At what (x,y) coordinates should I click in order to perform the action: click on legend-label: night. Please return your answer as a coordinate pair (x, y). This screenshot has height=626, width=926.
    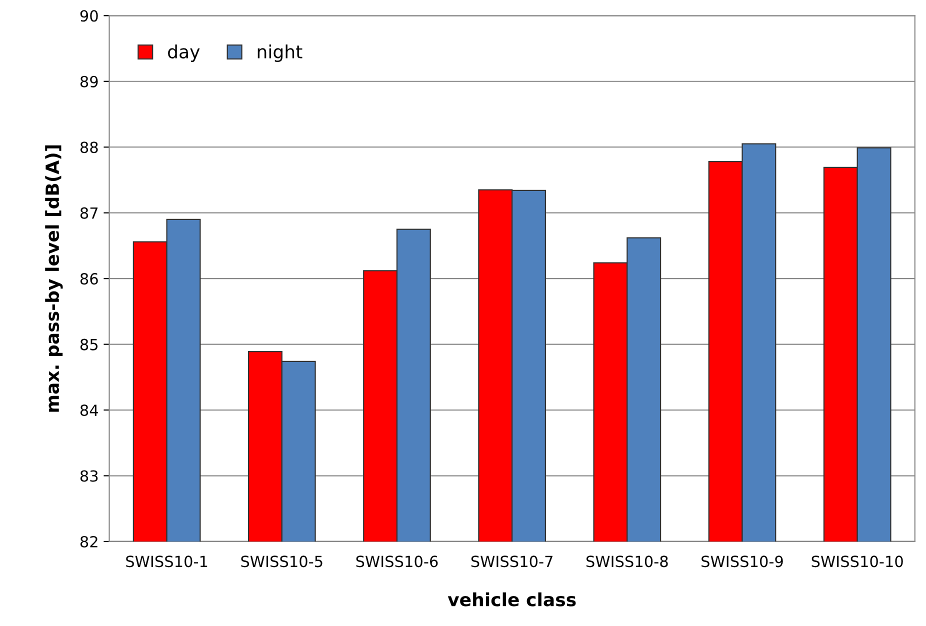
    Looking at the image, I should click on (280, 53).